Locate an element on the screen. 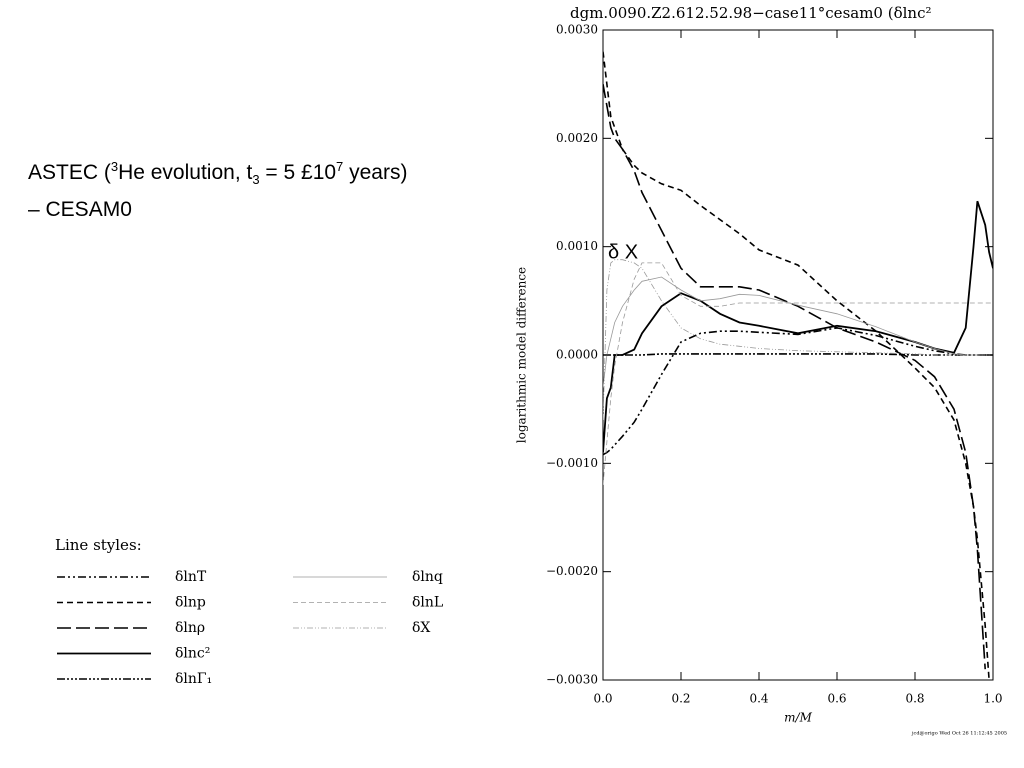 This screenshot has height=768, width=1024. heading-text: = 5 £10 is located at coordinates (298, 172).